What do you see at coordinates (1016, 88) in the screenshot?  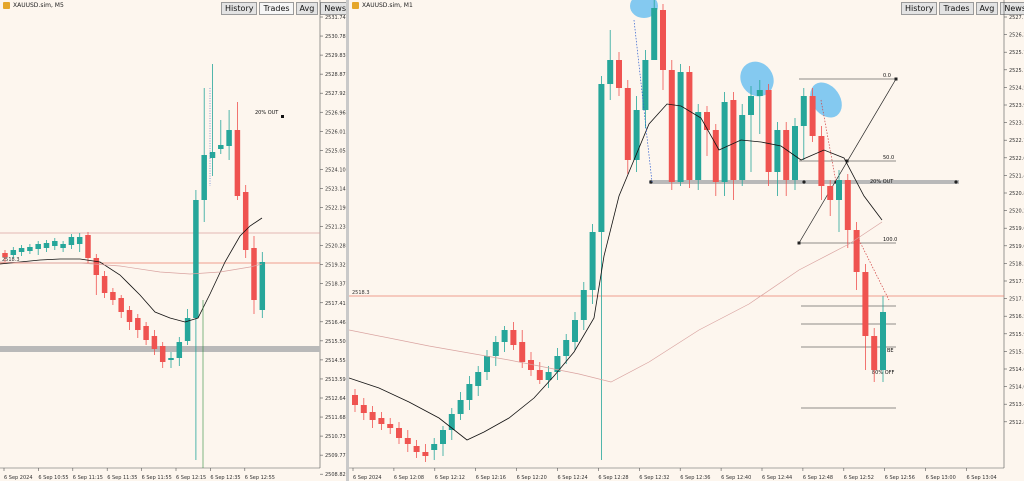 I see `y-tick-label: 2524.5` at bounding box center [1016, 88].